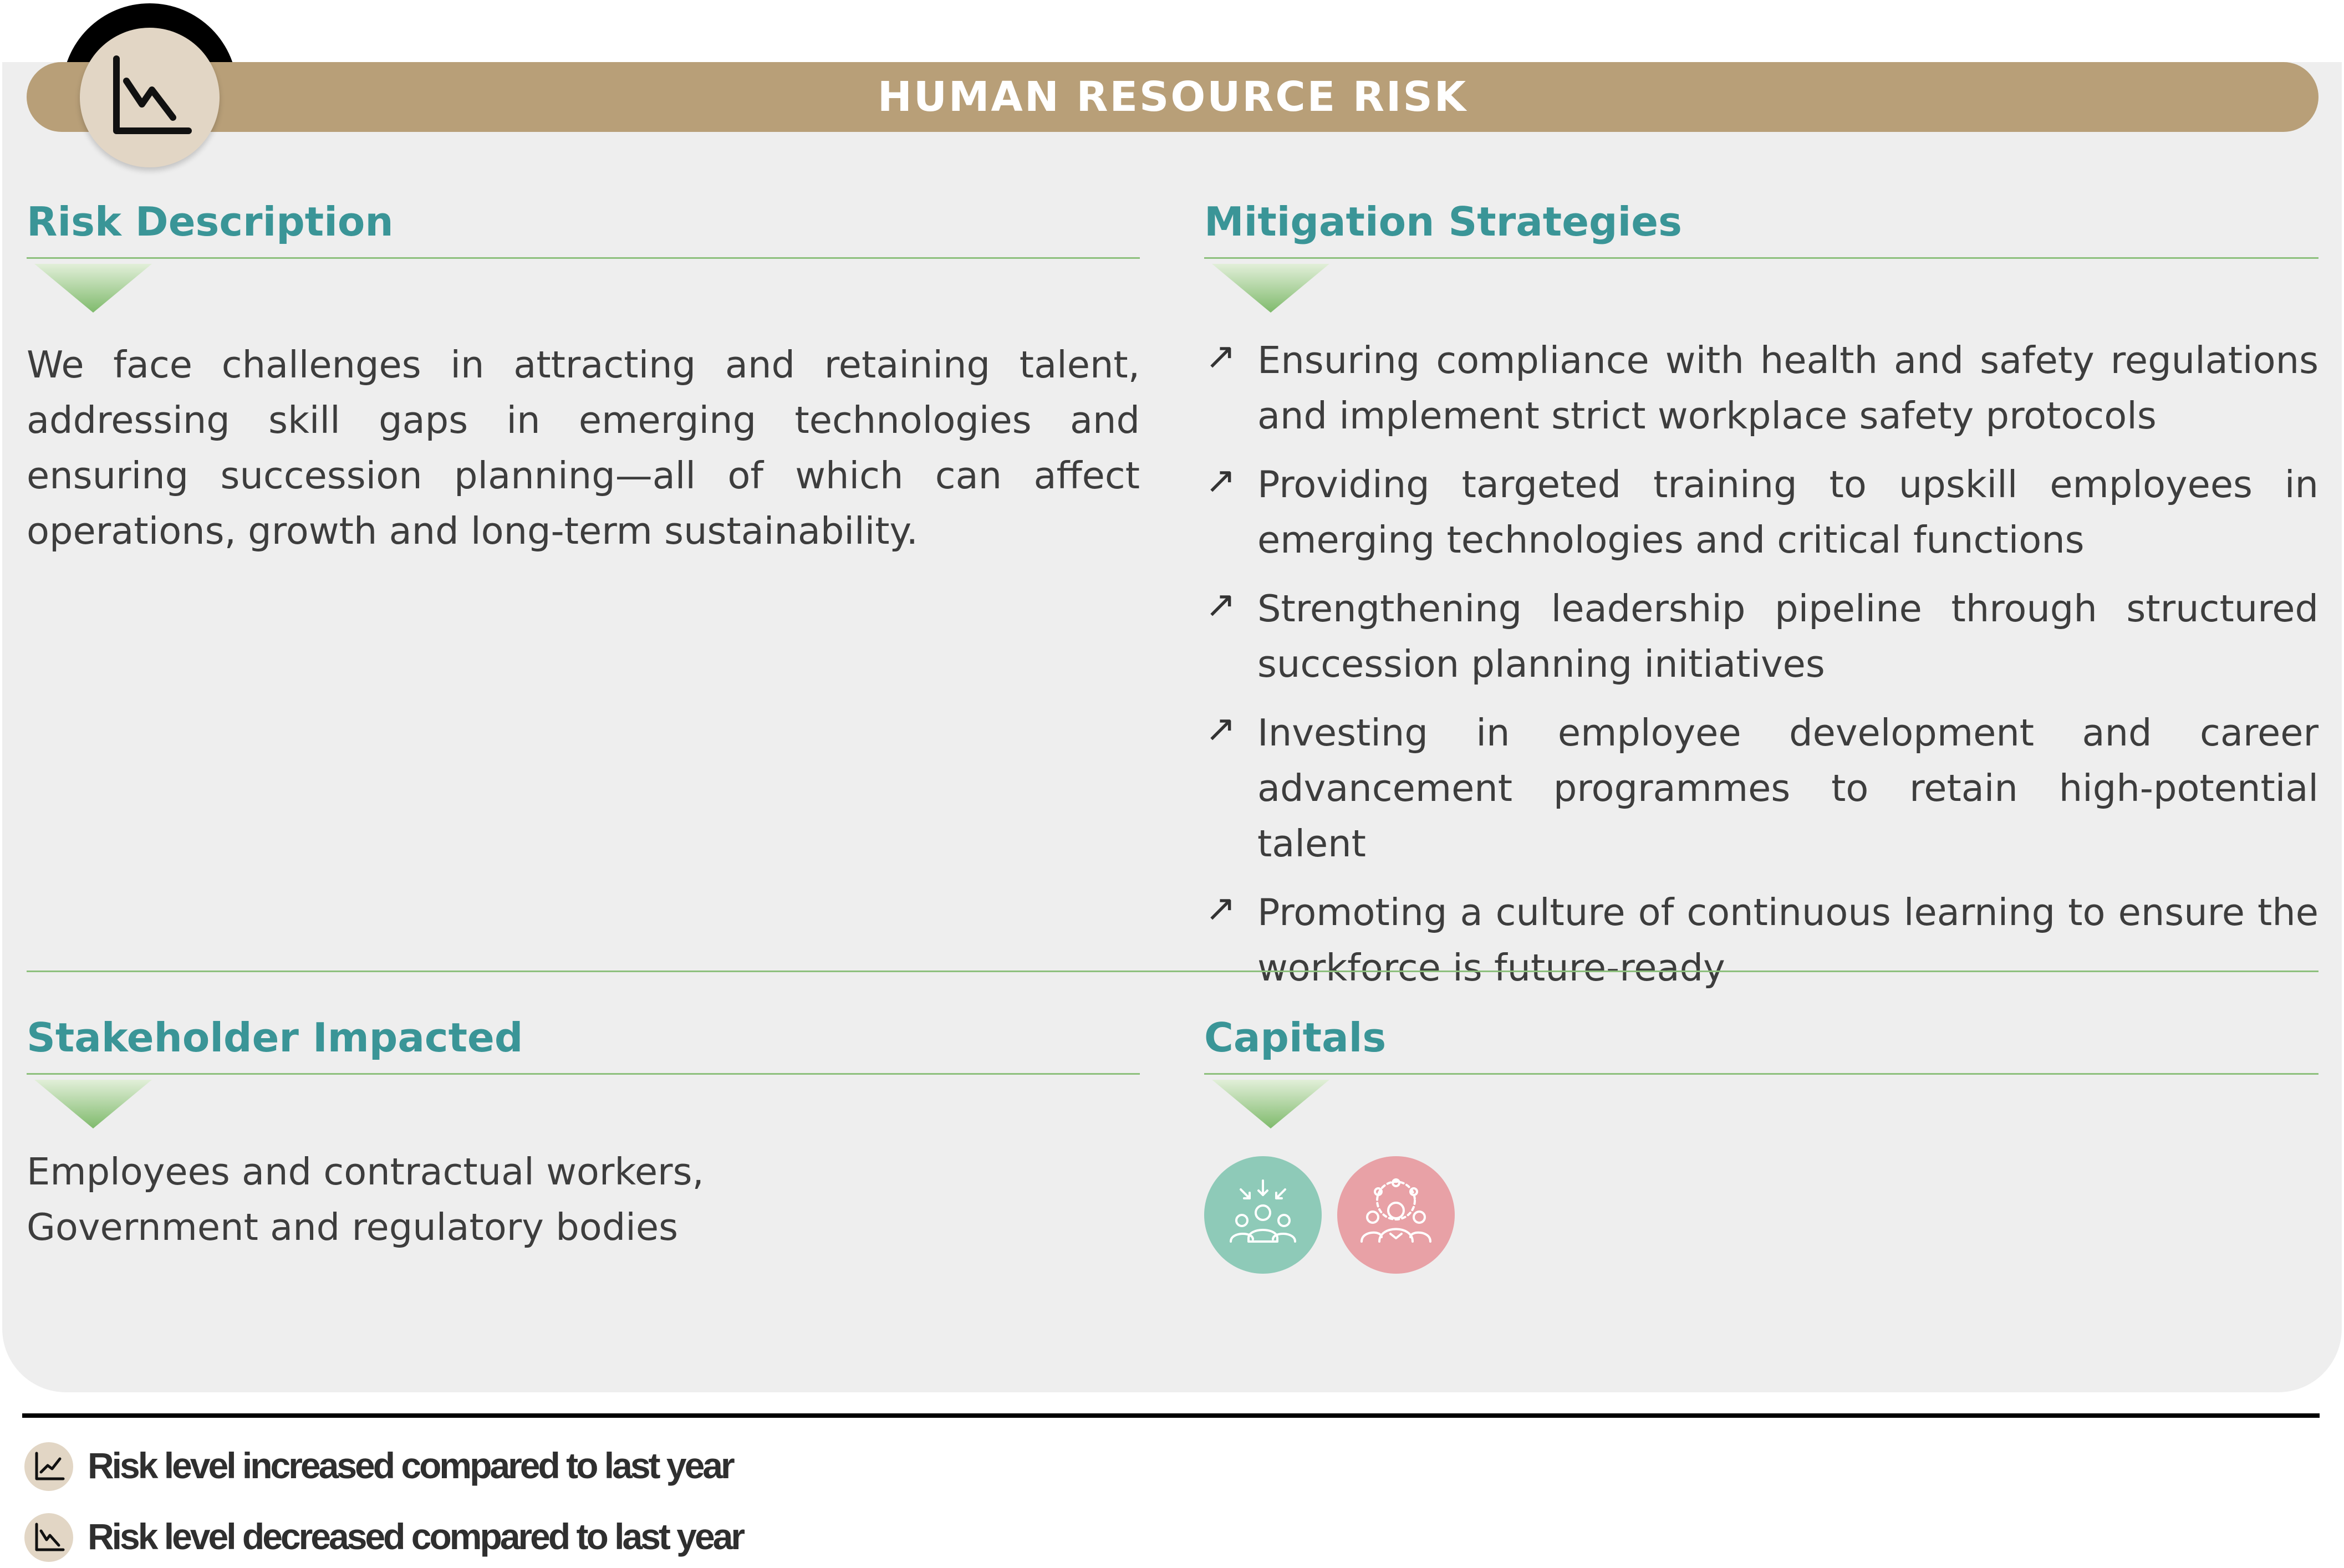 The width and height of the screenshot is (2344, 1568). I want to click on footer-rule, so click(1171, 1416).